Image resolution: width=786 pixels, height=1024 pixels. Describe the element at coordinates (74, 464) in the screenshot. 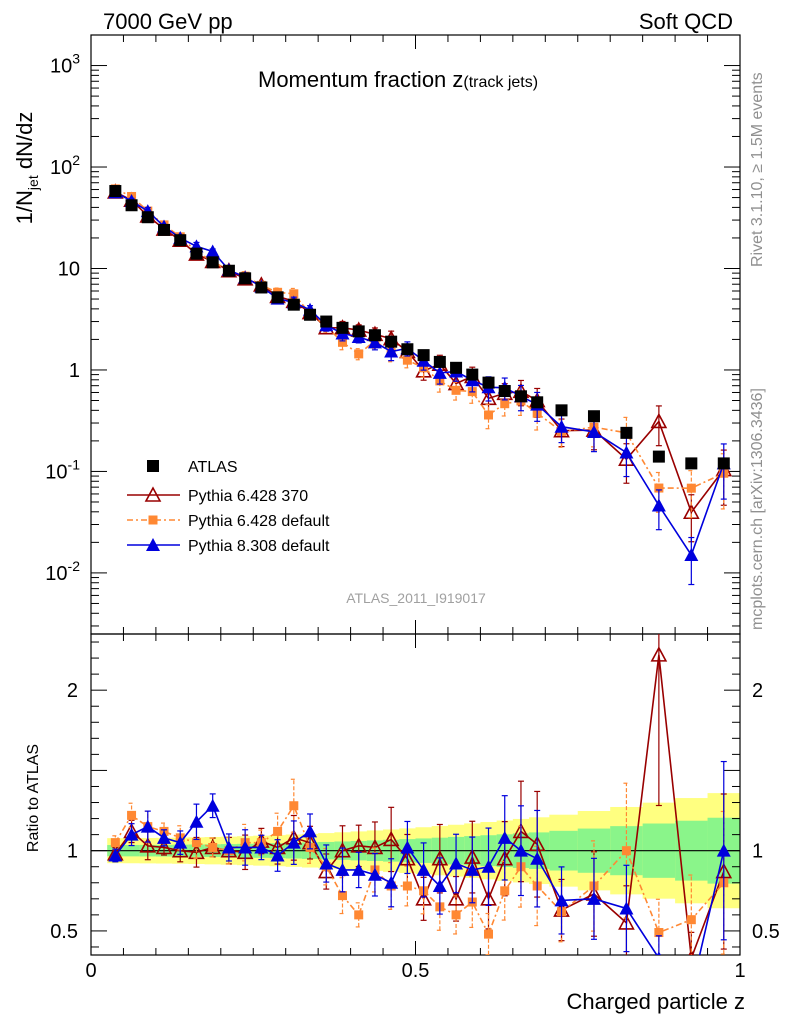

I see `tick-exp: -1` at that location.